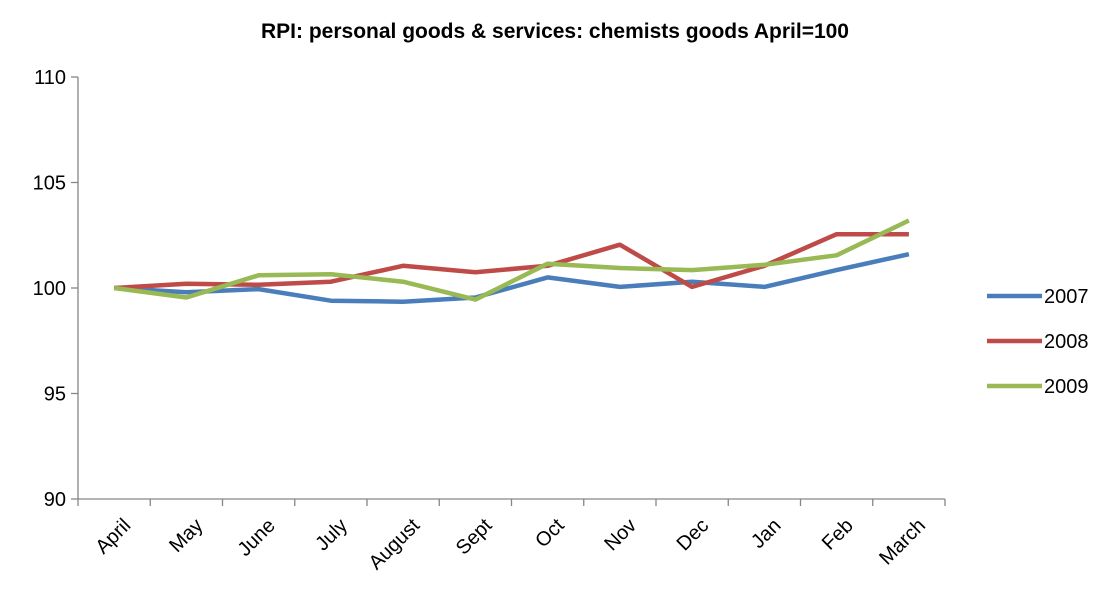 The image size is (1110, 607). What do you see at coordinates (766, 534) in the screenshot?
I see `x-tick-label: Jan` at bounding box center [766, 534].